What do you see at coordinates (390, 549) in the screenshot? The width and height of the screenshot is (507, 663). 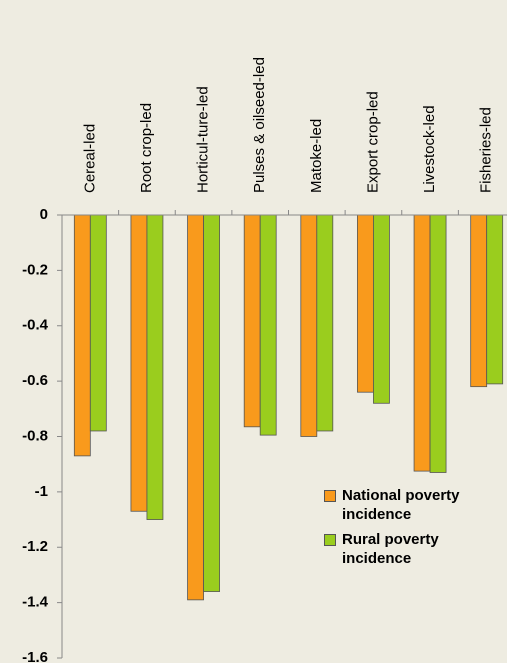 I see `legend-label: Rural poverty incidence` at bounding box center [390, 549].